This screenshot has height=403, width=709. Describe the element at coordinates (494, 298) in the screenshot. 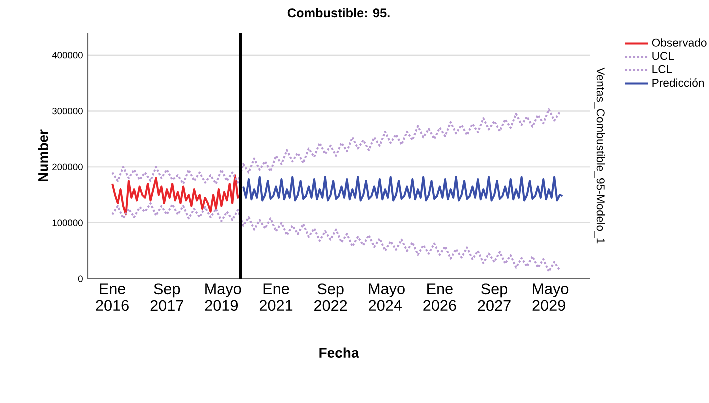

I see `x-tick-label: Sep 2027` at that location.